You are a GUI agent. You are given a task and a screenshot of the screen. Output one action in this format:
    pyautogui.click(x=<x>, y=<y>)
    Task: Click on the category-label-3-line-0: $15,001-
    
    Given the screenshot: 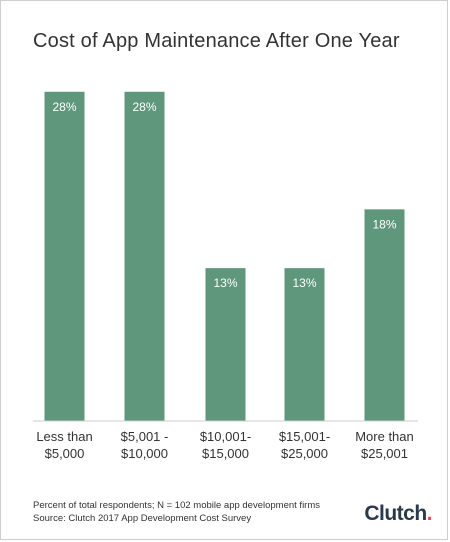 What is the action you would take?
    pyautogui.click(x=304, y=436)
    